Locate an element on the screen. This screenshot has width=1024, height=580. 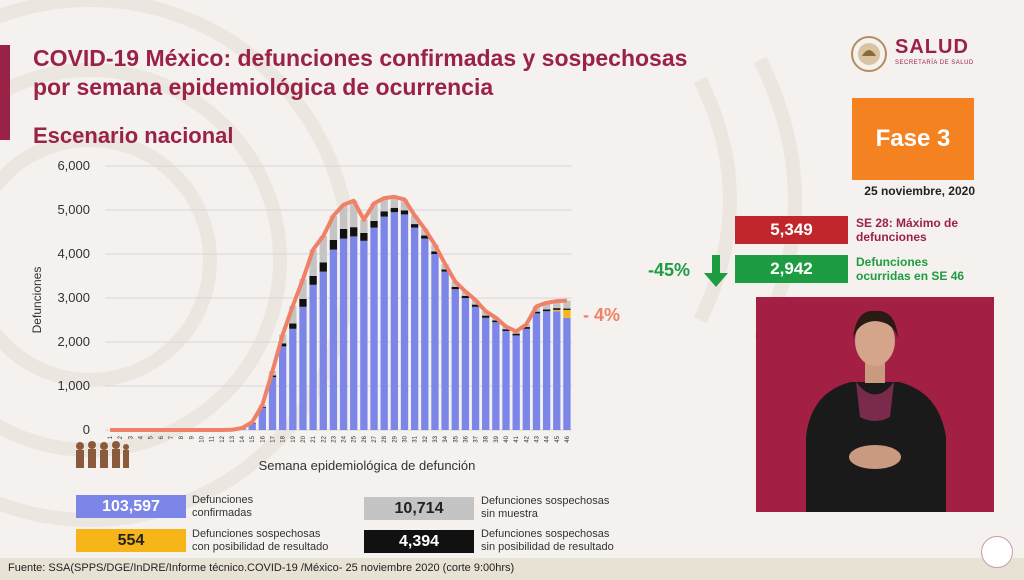
change-percent: -45% is located at coordinates (669, 270).